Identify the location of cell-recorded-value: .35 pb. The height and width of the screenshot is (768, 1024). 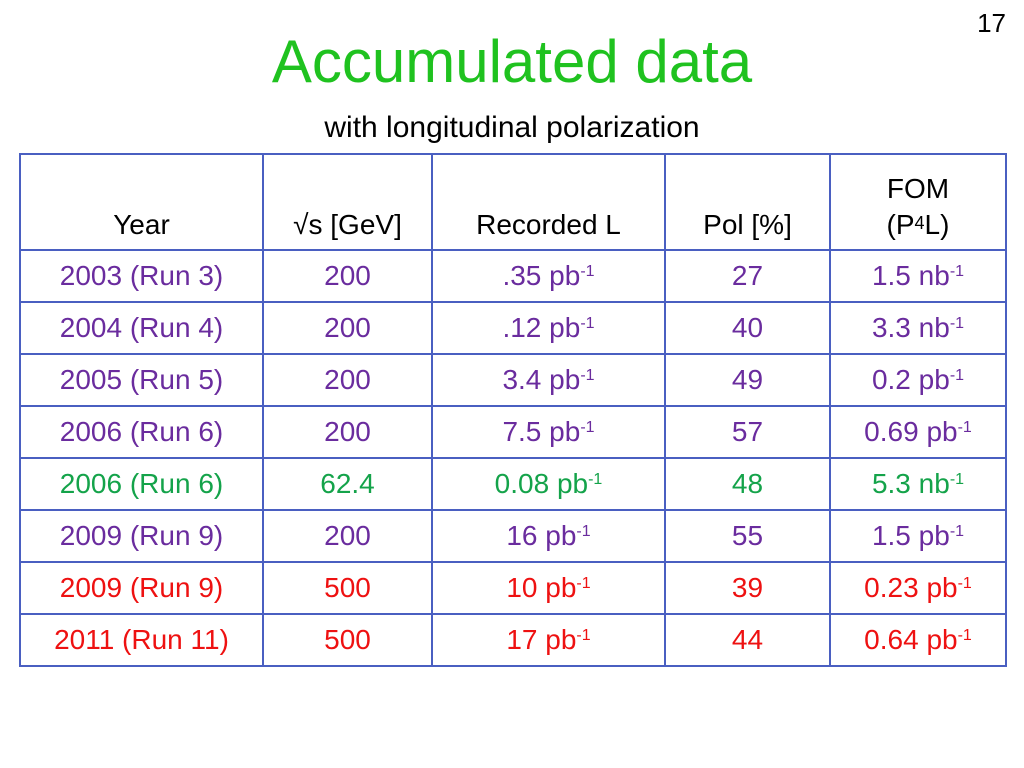
(541, 275).